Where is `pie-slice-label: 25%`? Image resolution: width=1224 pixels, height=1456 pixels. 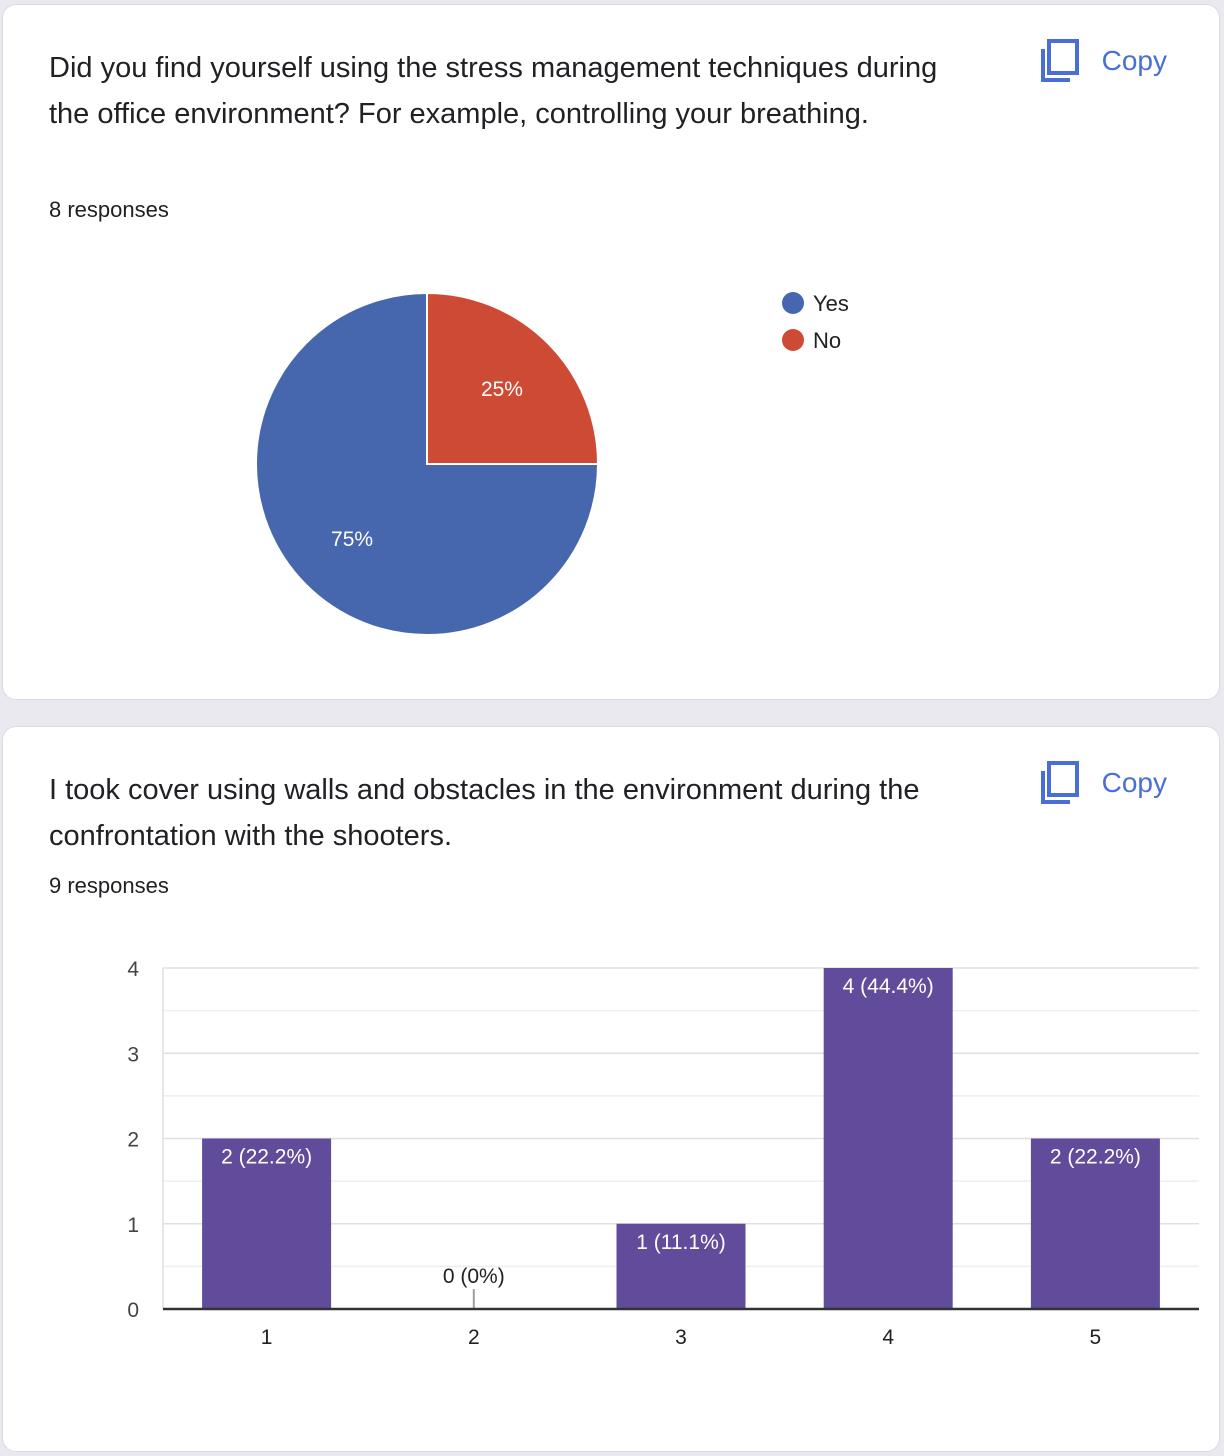 pie-slice-label: 25% is located at coordinates (502, 389).